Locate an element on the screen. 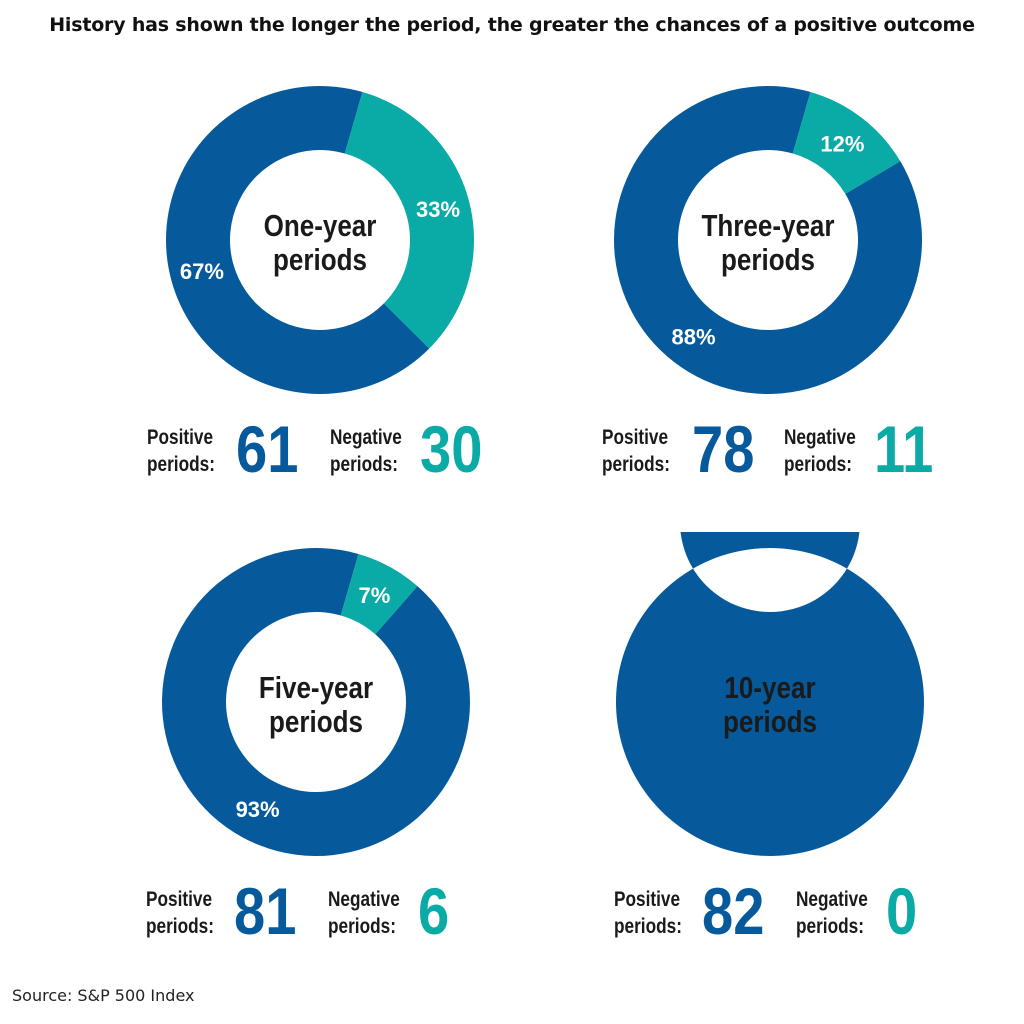 The image size is (1024, 1024). center-label: Five-year is located at coordinates (316, 688).